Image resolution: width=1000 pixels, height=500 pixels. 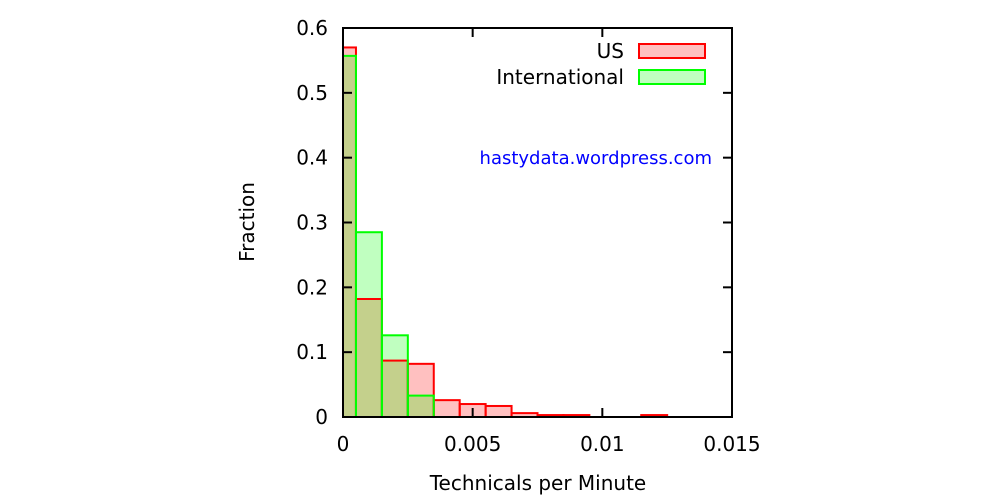 I want to click on legend-swatch-international, so click(x=672, y=77).